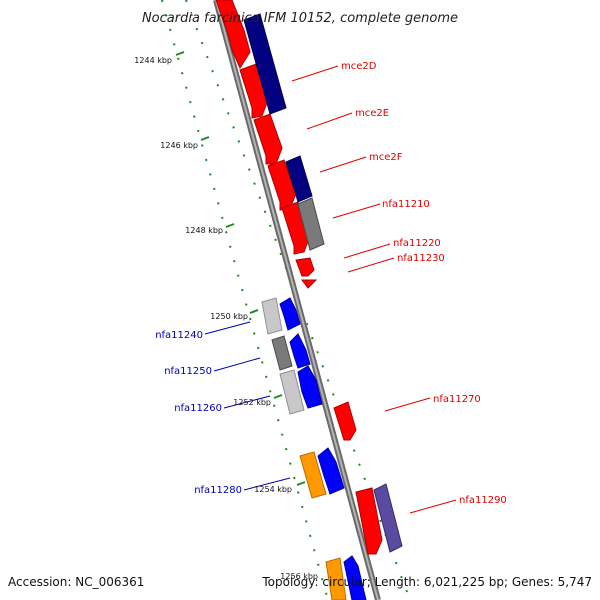 This screenshot has height=600, width=600. I want to click on leader-nfa11230, so click(371, 265).